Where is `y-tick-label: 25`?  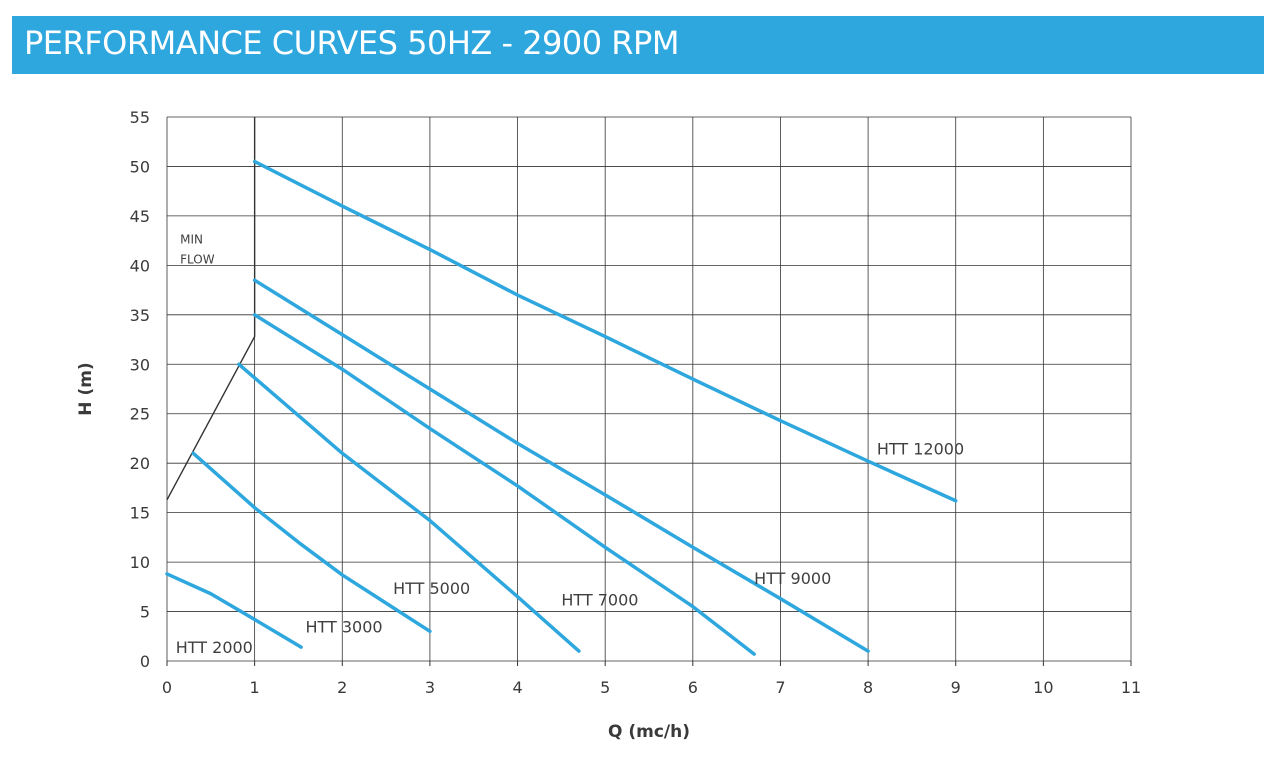 y-tick-label: 25 is located at coordinates (140, 414).